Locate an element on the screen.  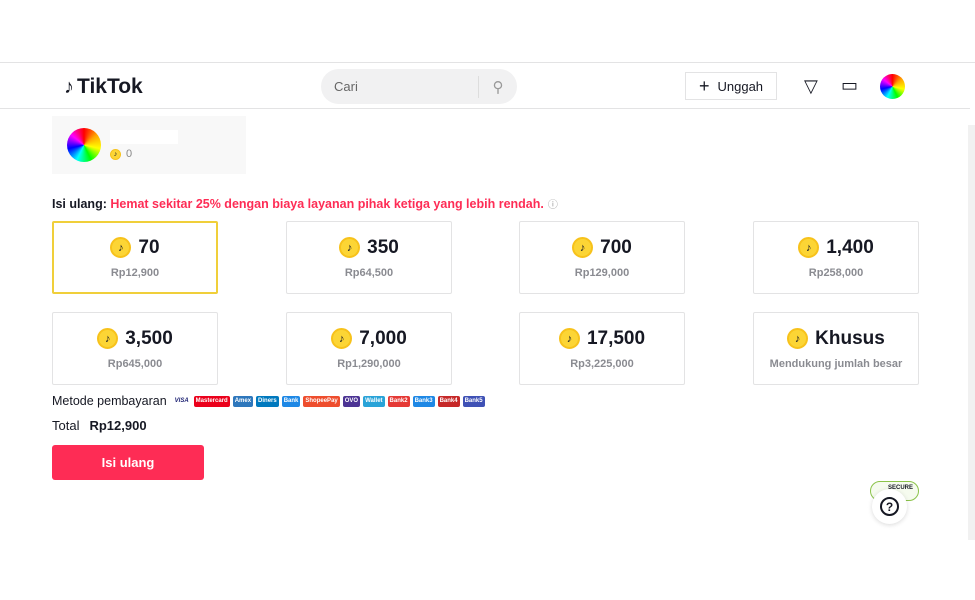
coin-amount: ♪ 700 is located at coordinates (602, 248).